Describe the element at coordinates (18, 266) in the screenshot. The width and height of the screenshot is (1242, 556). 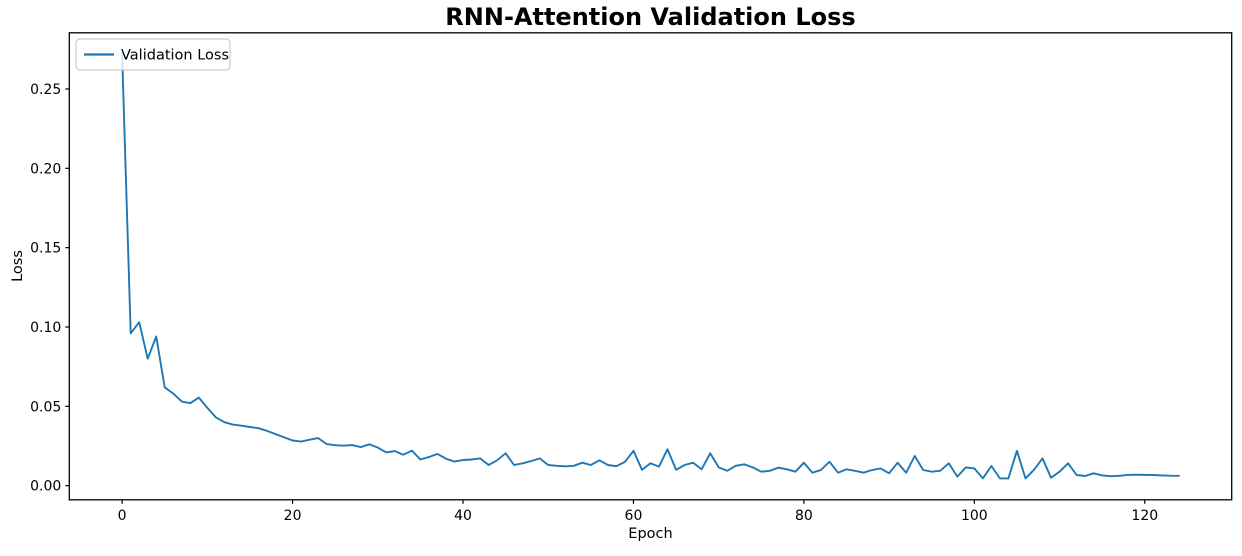
I see `y-axis-label: Loss` at that location.